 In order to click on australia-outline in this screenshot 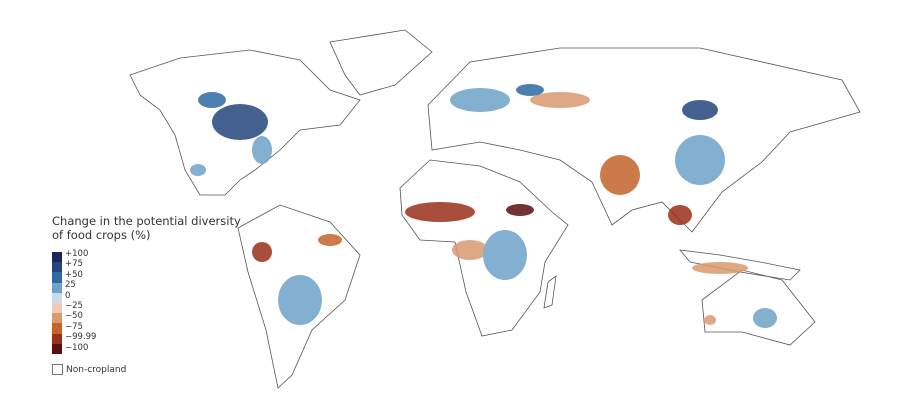, I will do `click(758, 307)`.